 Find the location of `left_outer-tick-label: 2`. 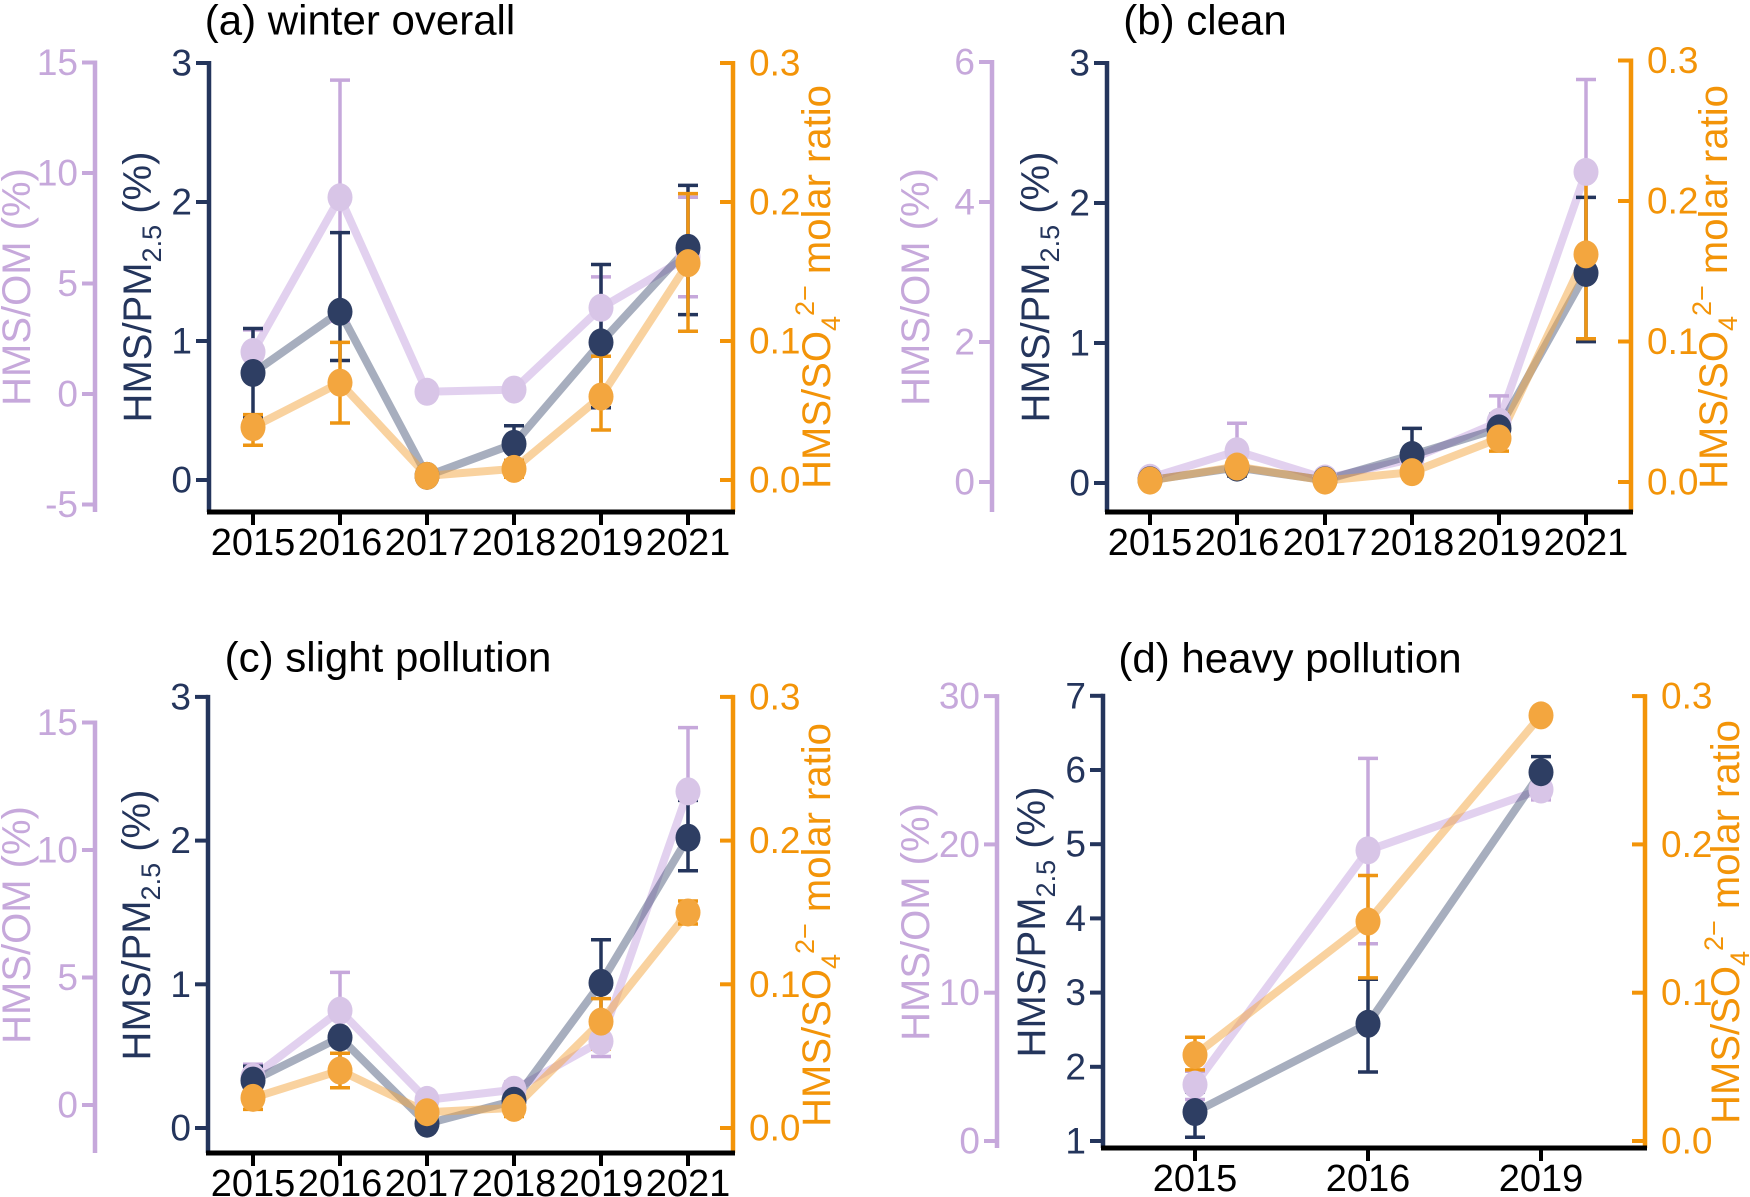

left_outer-tick-label: 2 is located at coordinates (964, 342).